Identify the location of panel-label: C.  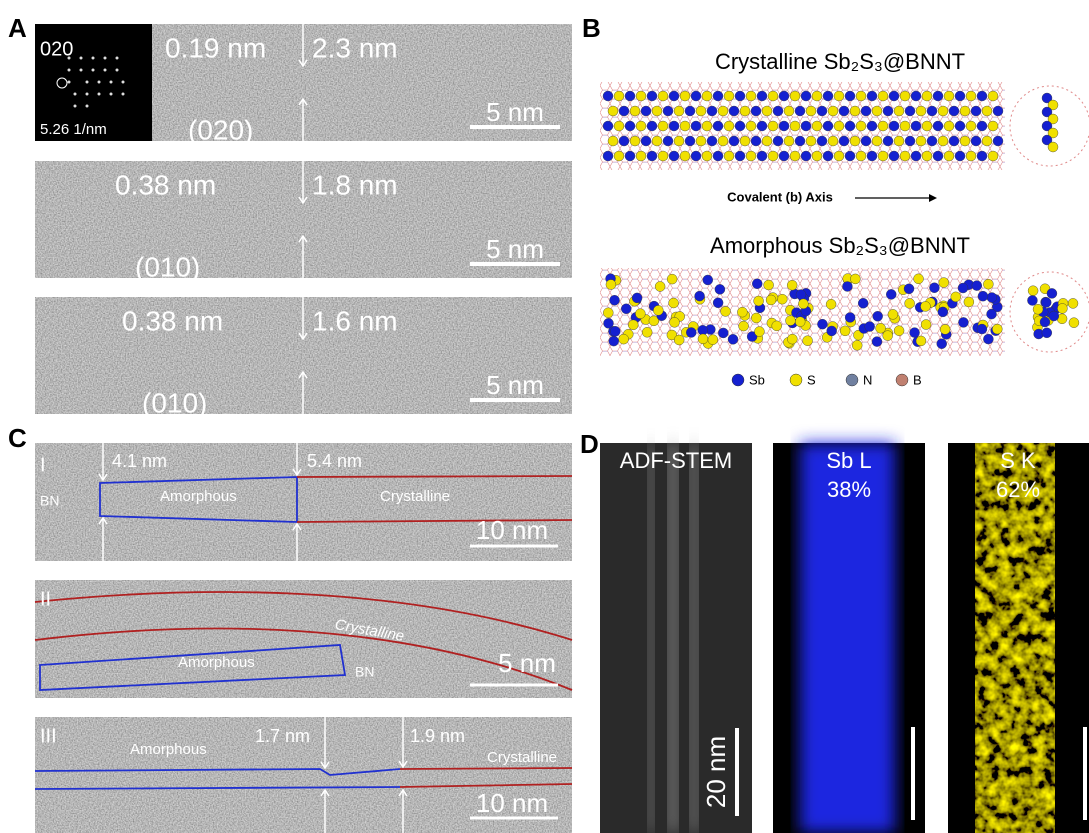
(17, 438).